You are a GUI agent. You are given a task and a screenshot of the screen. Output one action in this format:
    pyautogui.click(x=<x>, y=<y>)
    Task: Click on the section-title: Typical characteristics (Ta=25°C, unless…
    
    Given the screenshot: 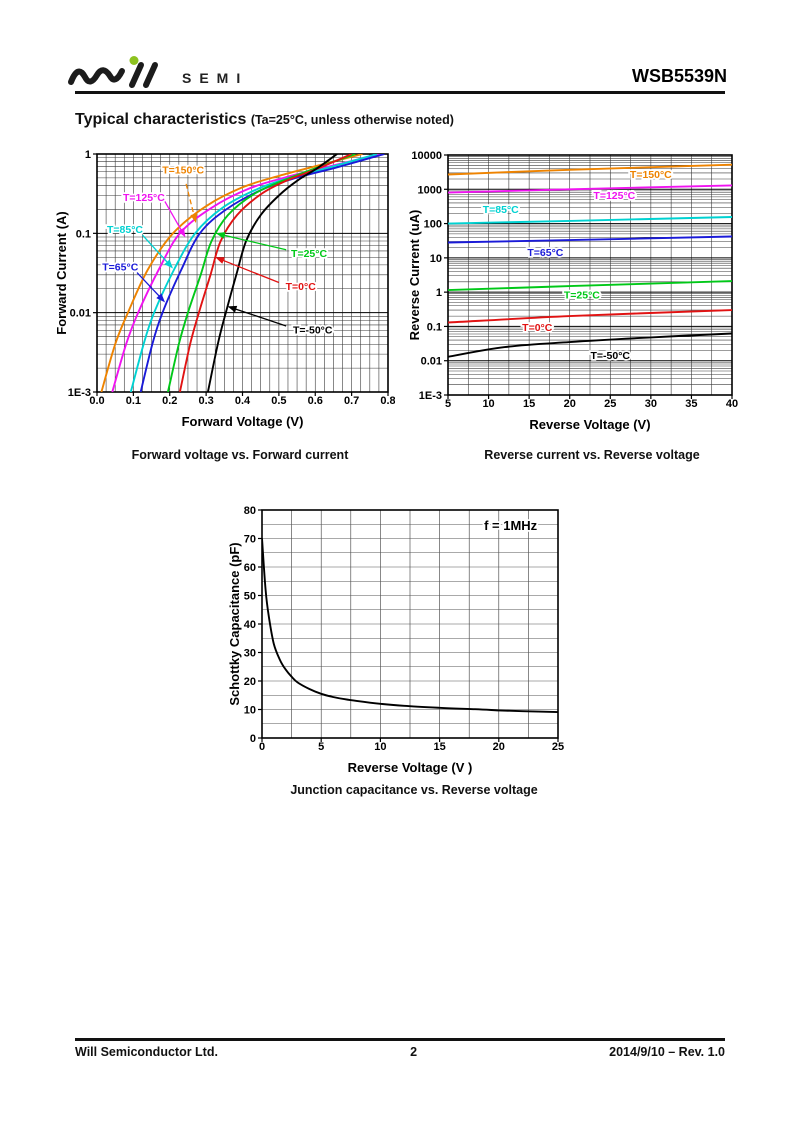 What is the action you would take?
    pyautogui.click(x=264, y=120)
    